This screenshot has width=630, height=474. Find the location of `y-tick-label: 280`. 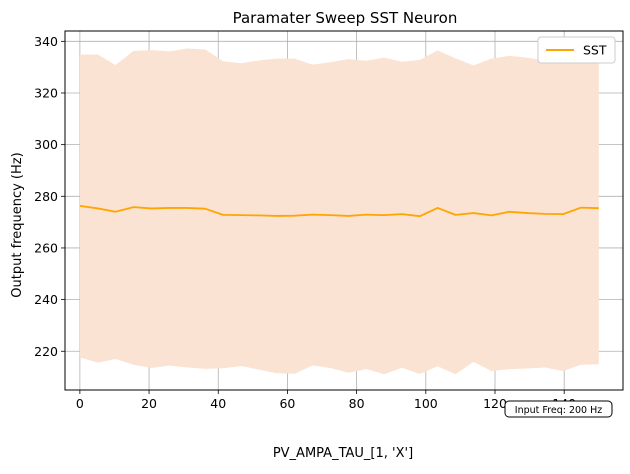

y-tick-label: 280 is located at coordinates (46, 196).